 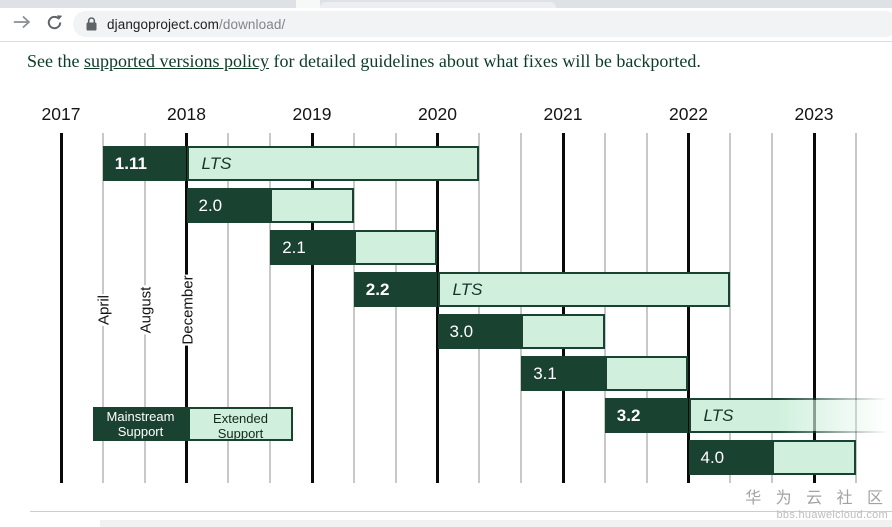 What do you see at coordinates (240, 424) in the screenshot?
I see `legend-extended-support: Extended Support` at bounding box center [240, 424].